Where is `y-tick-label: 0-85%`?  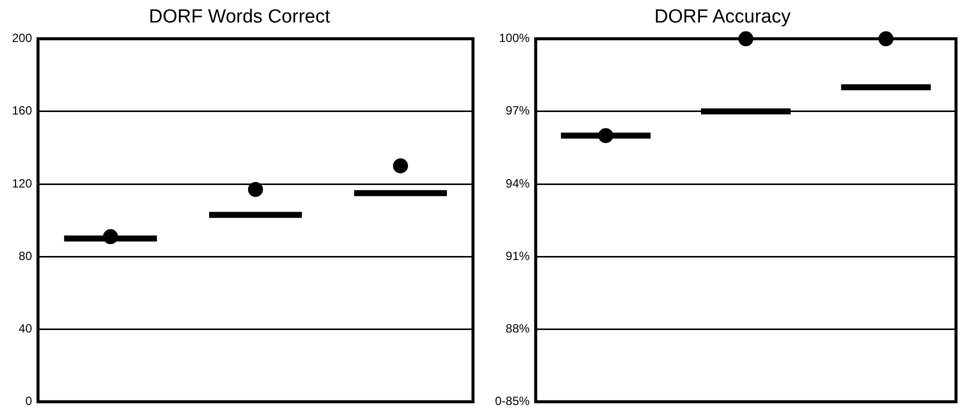 y-tick-label: 0-85% is located at coordinates (512, 401).